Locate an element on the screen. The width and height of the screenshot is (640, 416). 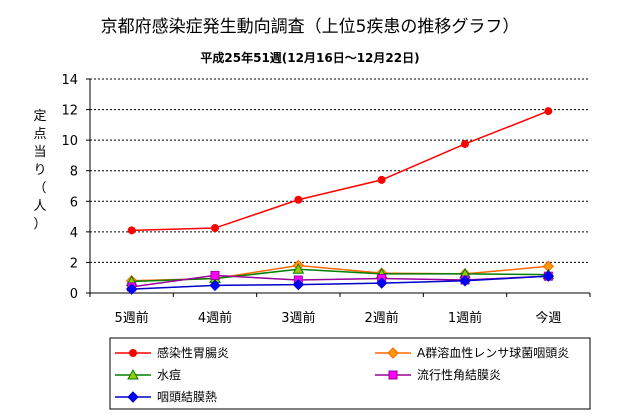
y-tick-label: 0 is located at coordinates (74, 294).